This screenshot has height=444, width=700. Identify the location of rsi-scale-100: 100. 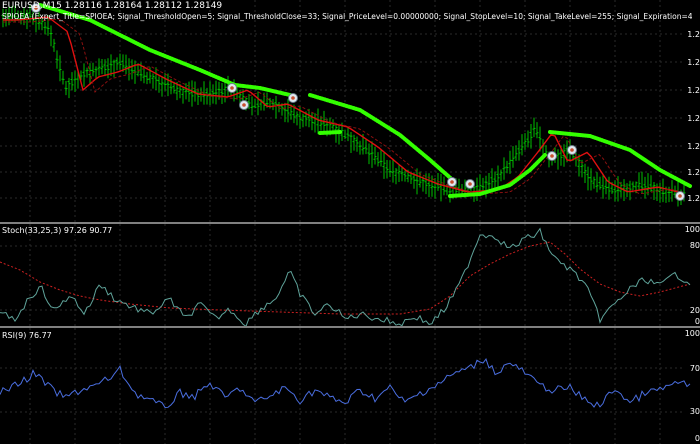
(692, 333).